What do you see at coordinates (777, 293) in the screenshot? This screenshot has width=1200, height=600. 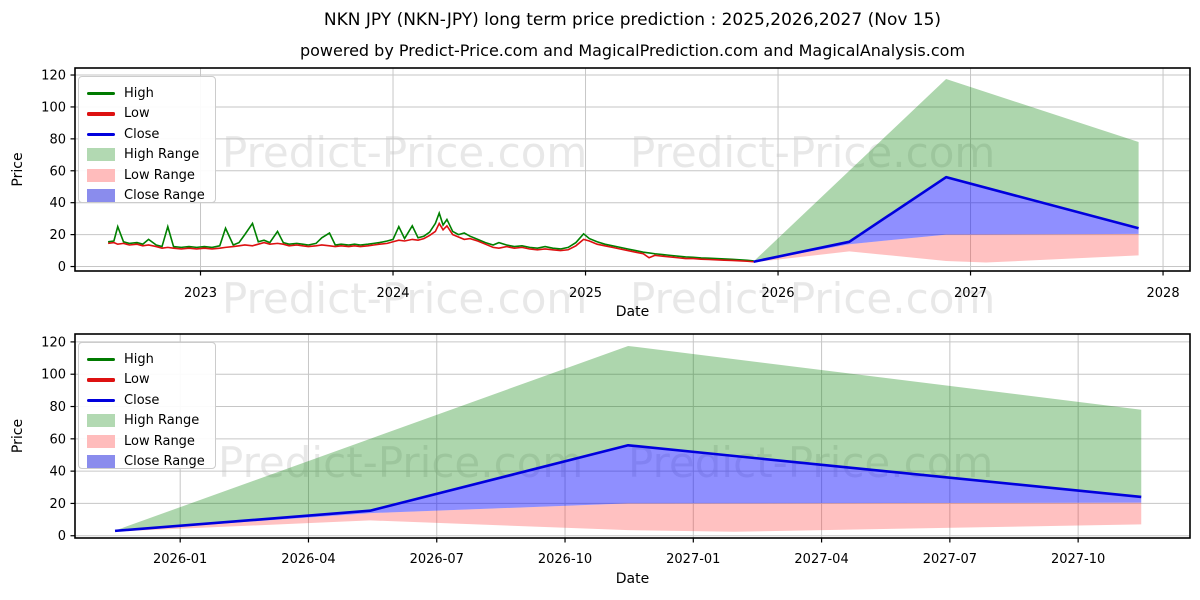 I see `x-tick-label: 2026` at bounding box center [777, 293].